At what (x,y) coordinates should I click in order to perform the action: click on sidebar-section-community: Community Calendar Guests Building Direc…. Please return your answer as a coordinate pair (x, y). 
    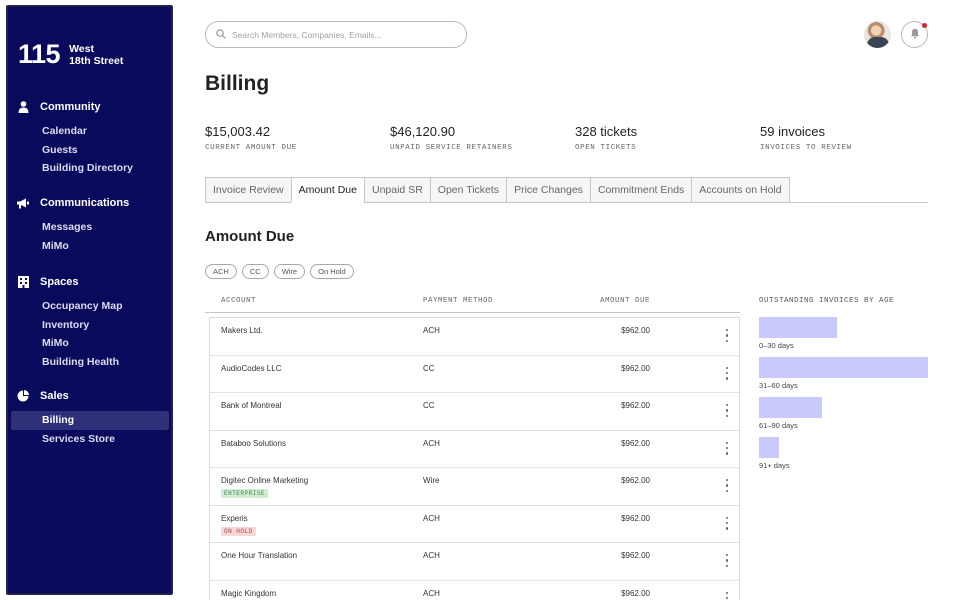
    Looking at the image, I should click on (89, 138).